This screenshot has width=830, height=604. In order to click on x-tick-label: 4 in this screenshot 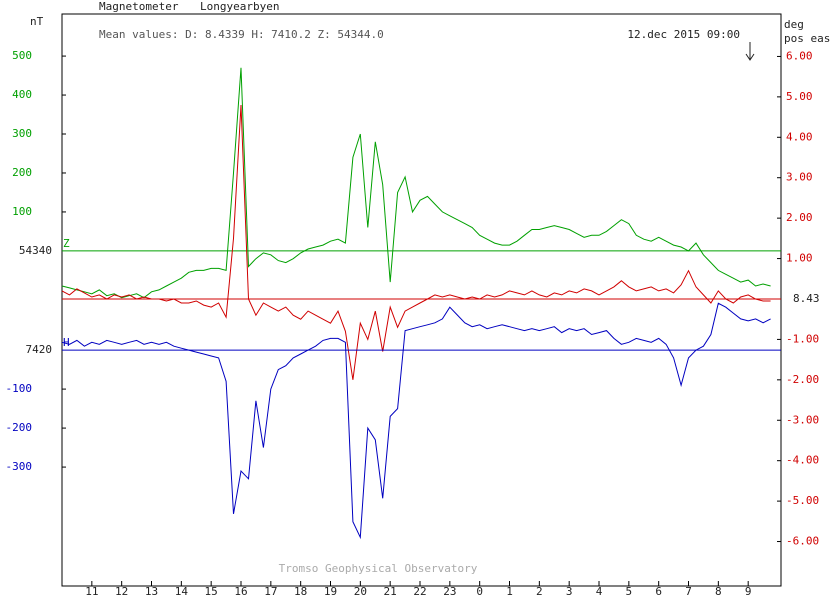, I will do `click(599, 591)`.